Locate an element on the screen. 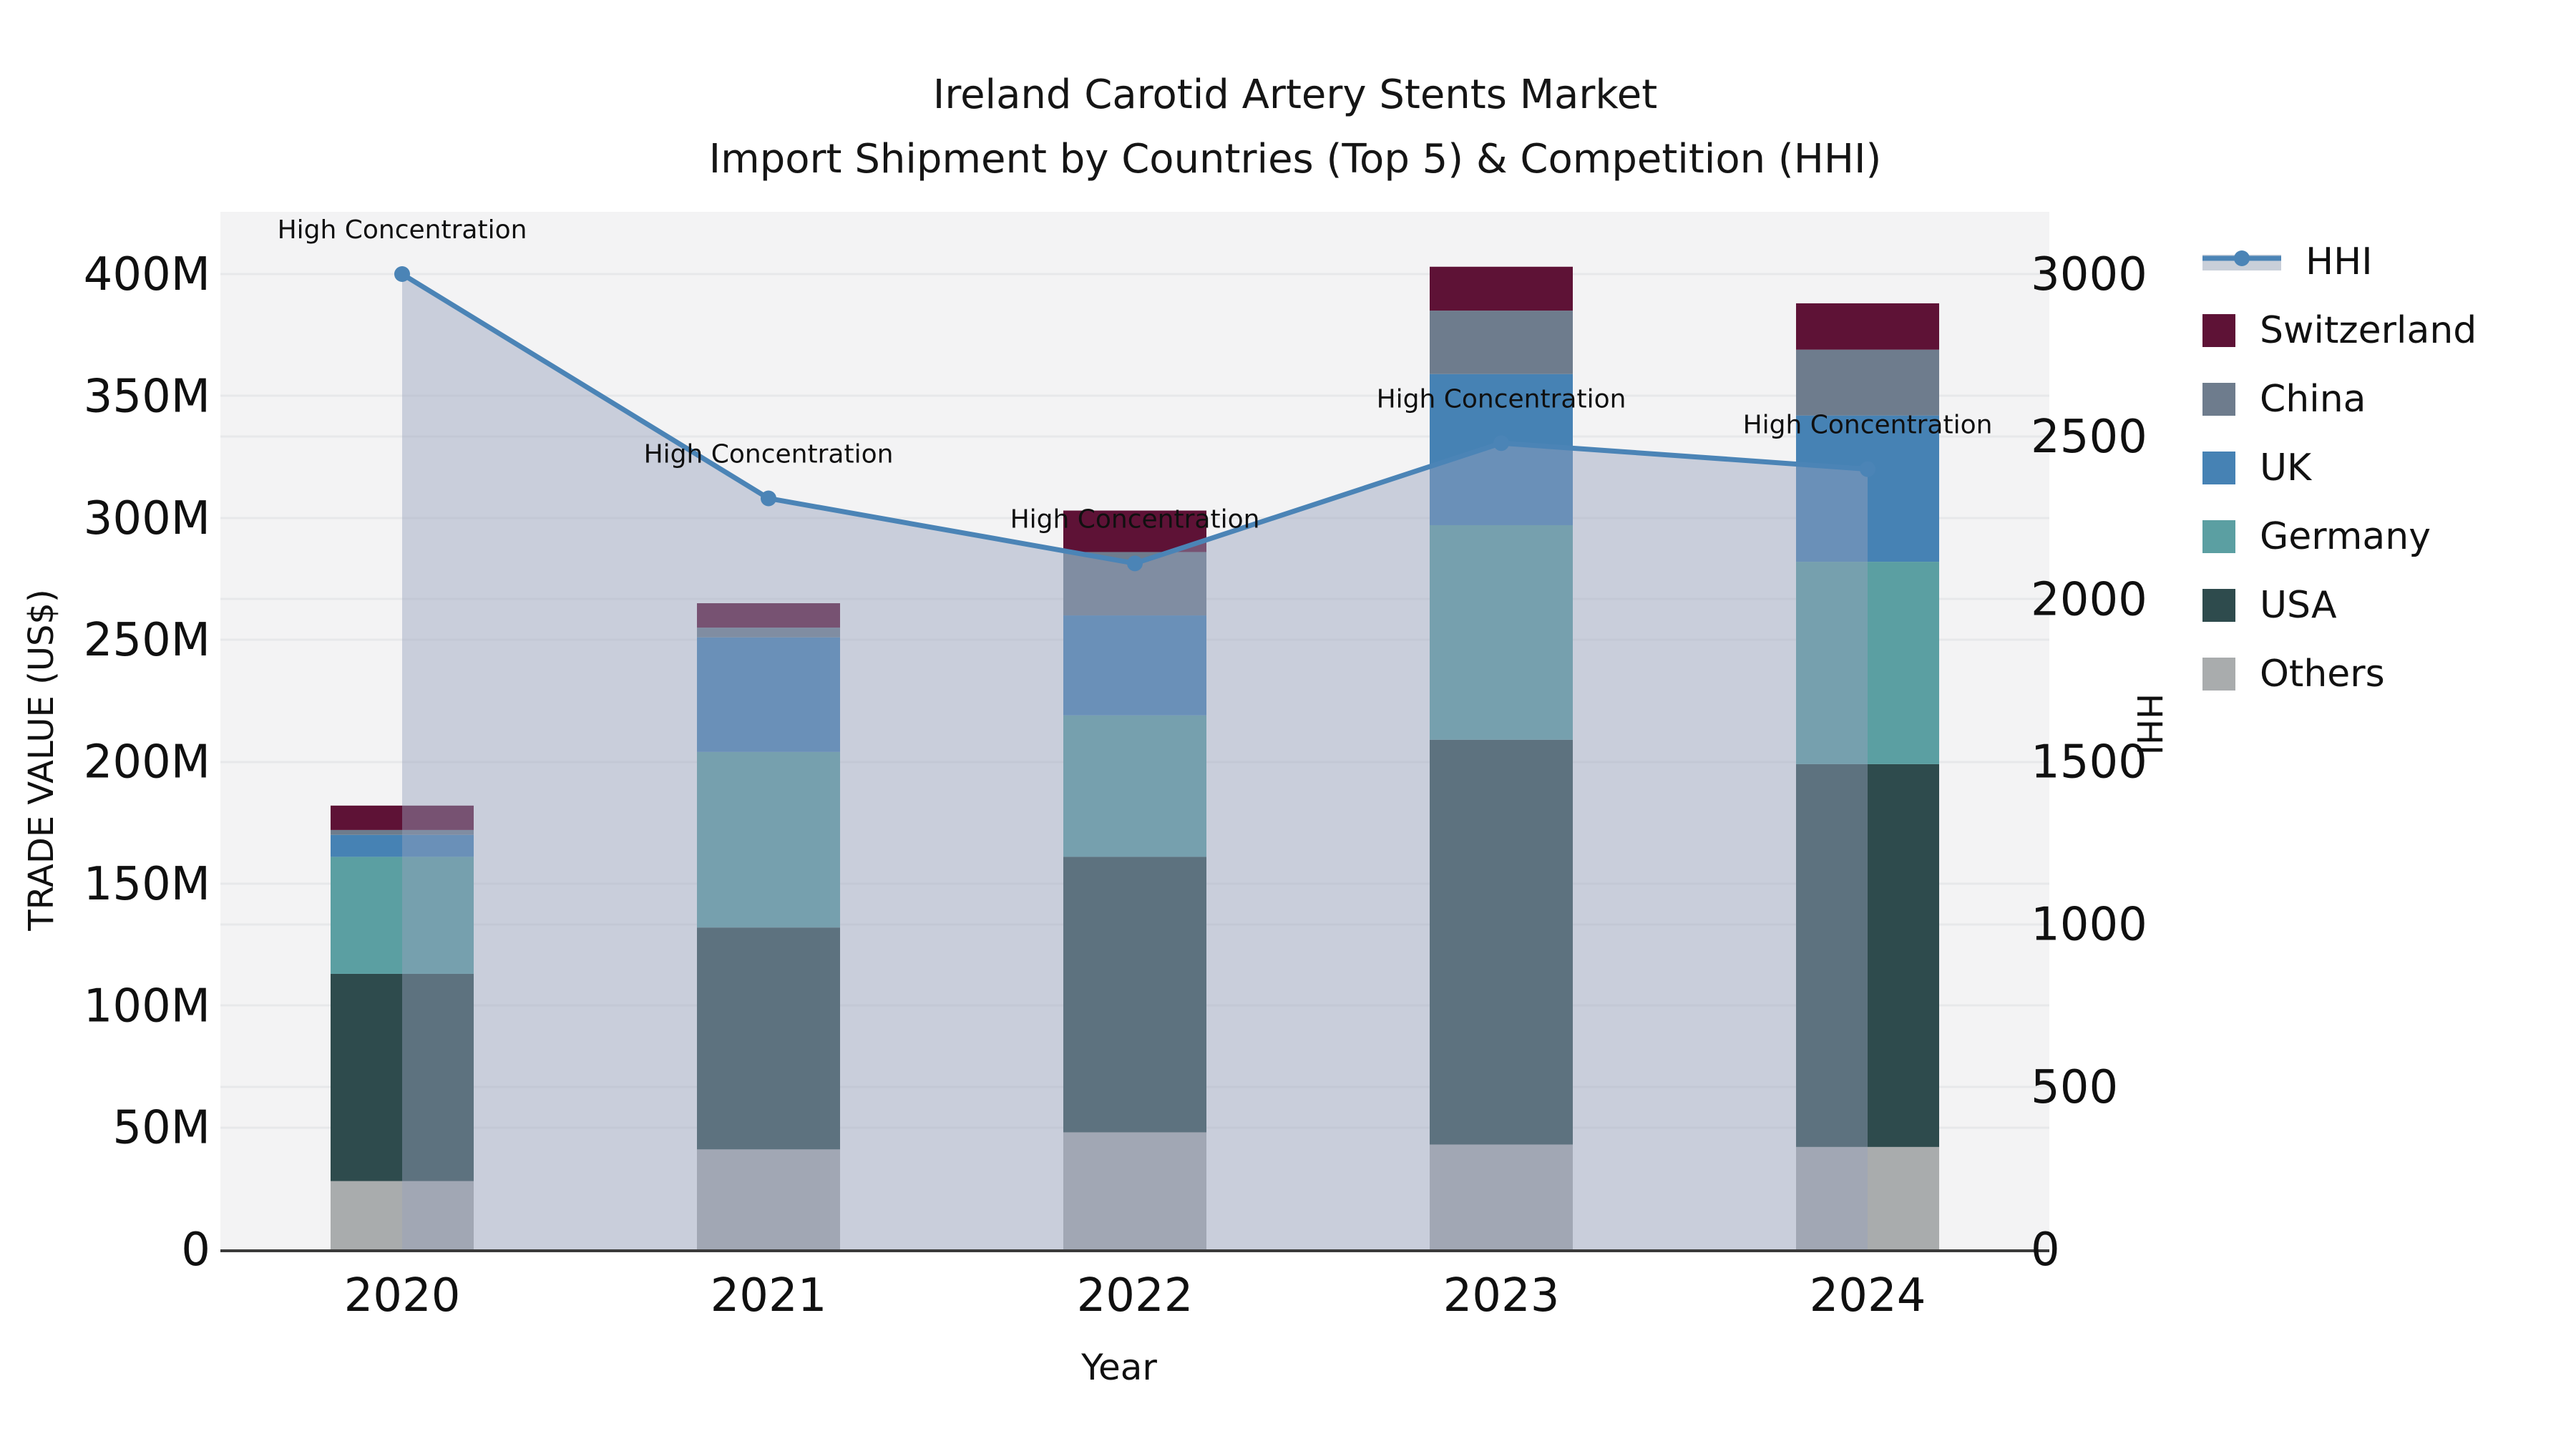 This screenshot has width=2576, height=1449. legend-label-china: China is located at coordinates (2313, 399).